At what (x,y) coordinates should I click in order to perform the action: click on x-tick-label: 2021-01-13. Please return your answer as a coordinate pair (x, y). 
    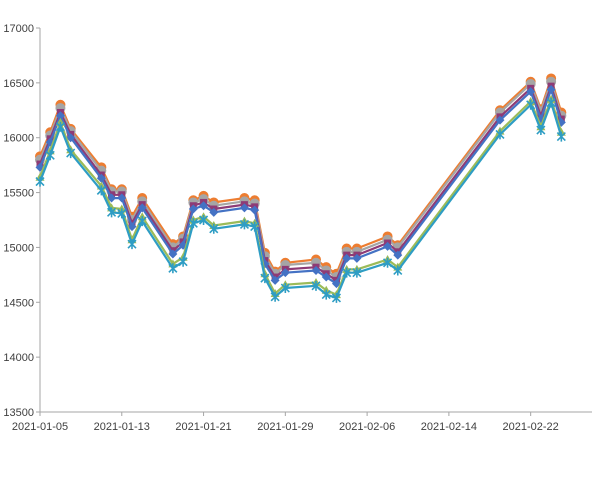
    Looking at the image, I should click on (122, 427).